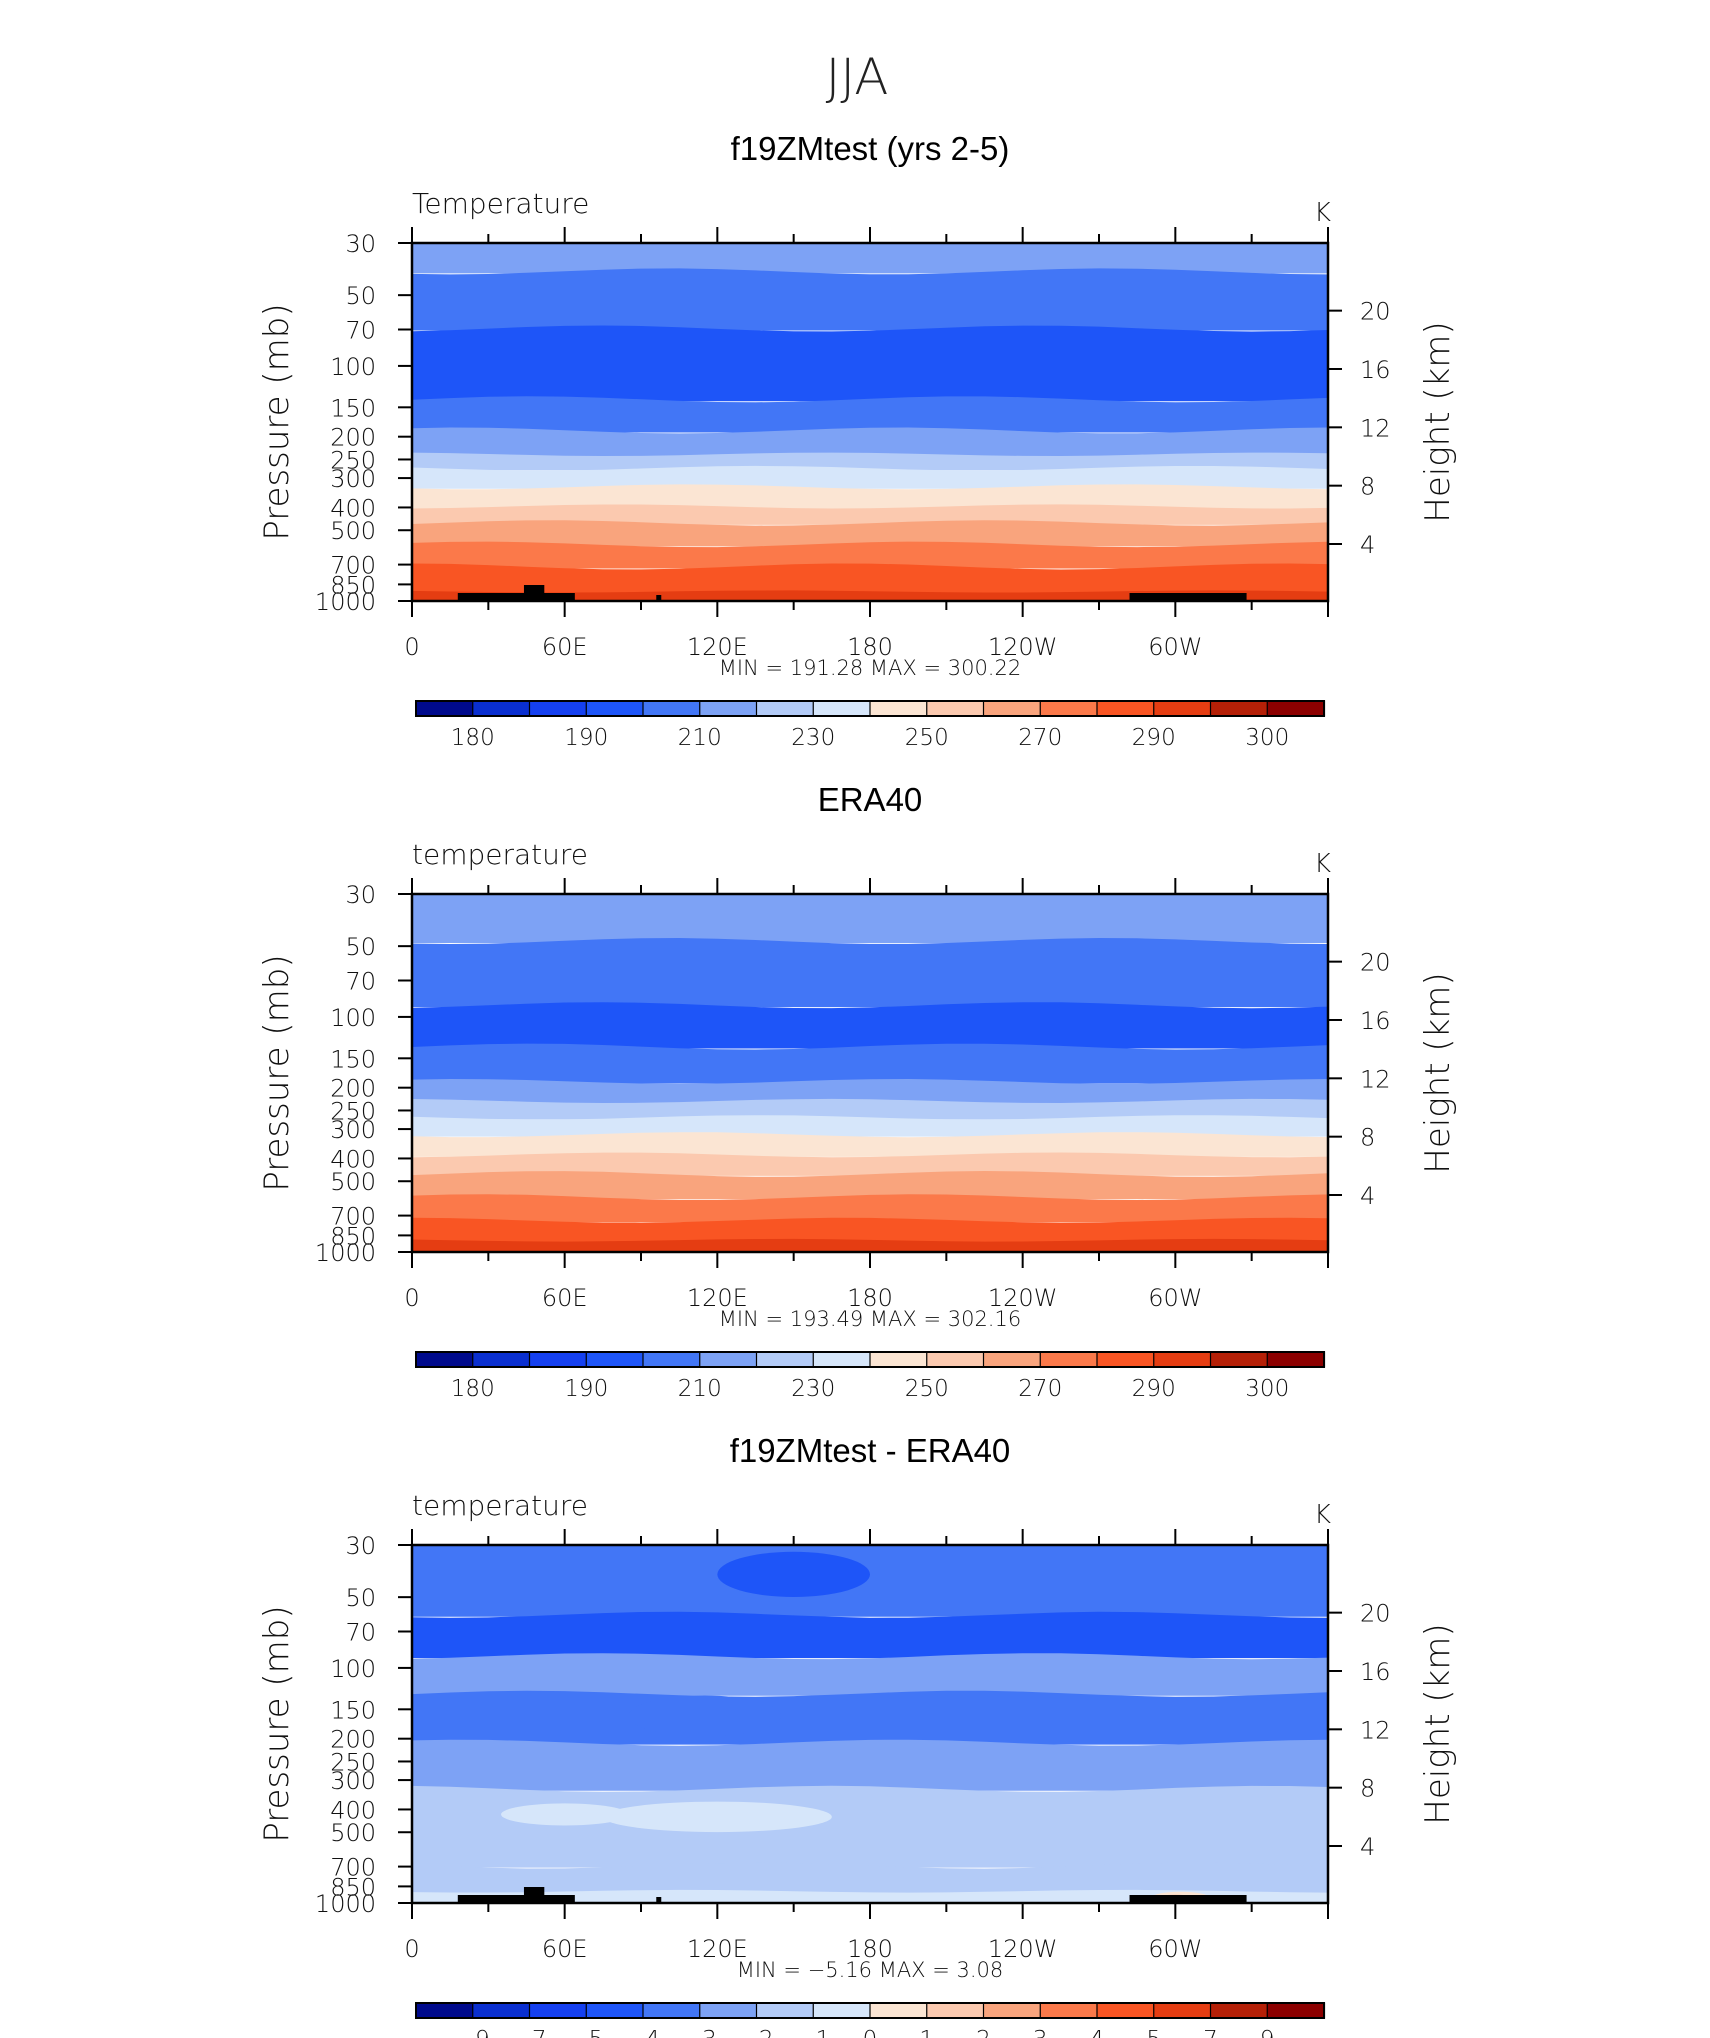 The height and width of the screenshot is (2038, 1710). Describe the element at coordinates (353, 1781) in the screenshot. I see `y-tick-label: 300` at that location.